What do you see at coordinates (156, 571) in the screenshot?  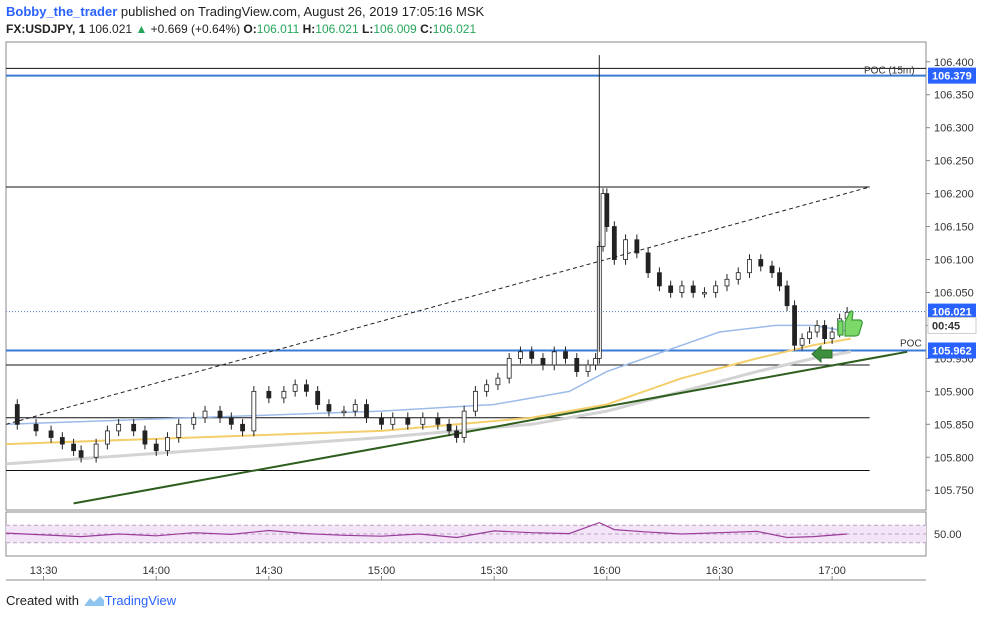 I see `x-tick-label: 14:00` at bounding box center [156, 571].